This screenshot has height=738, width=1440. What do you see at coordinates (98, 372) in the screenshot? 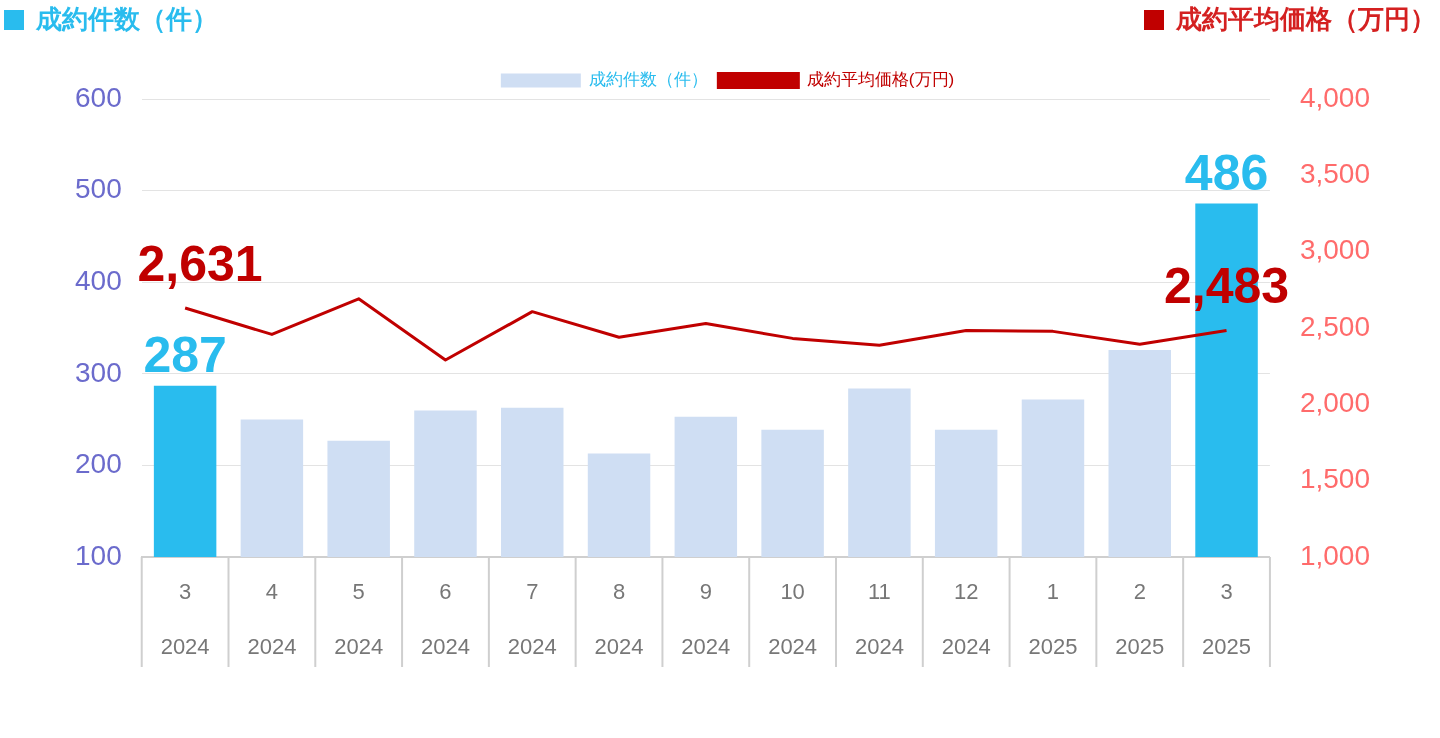
I see `y-tick-label: 300` at bounding box center [98, 372].